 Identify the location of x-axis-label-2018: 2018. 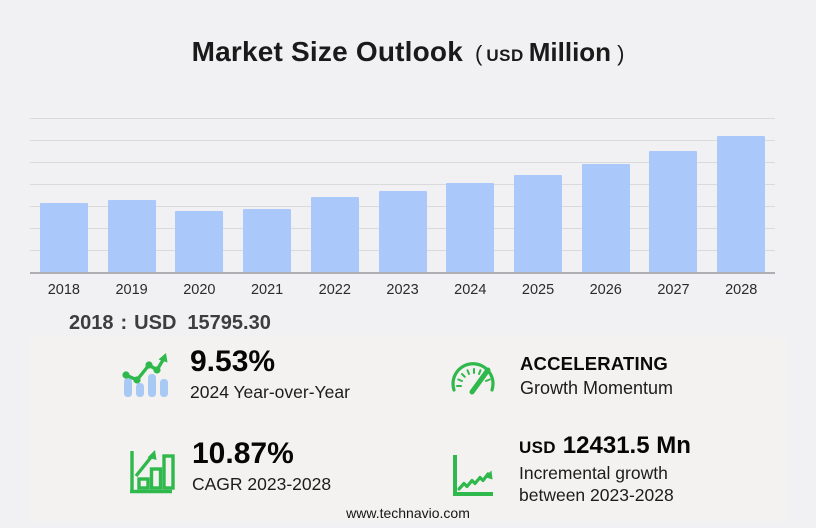
(63, 290).